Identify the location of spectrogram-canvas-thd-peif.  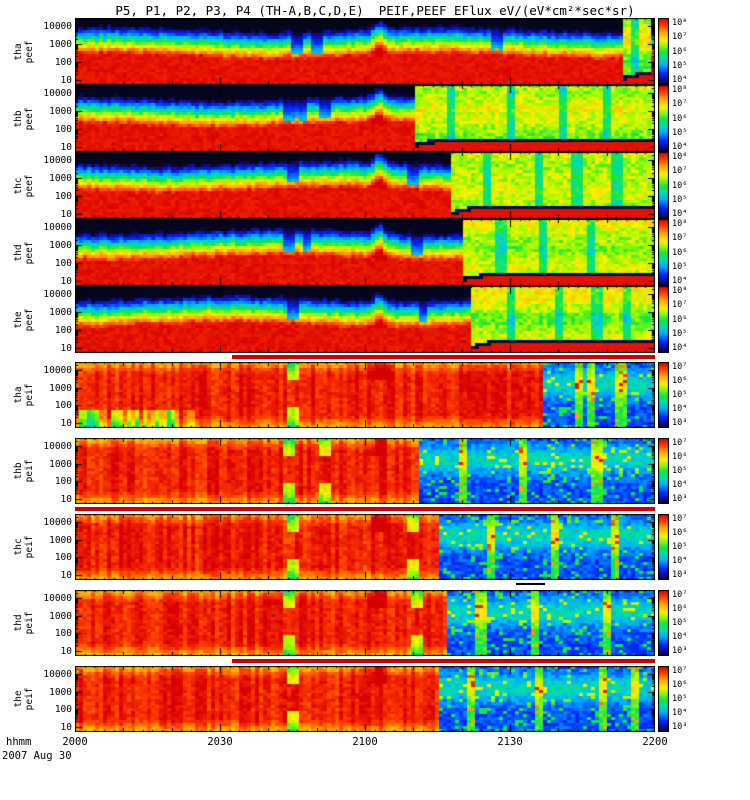
(365, 623).